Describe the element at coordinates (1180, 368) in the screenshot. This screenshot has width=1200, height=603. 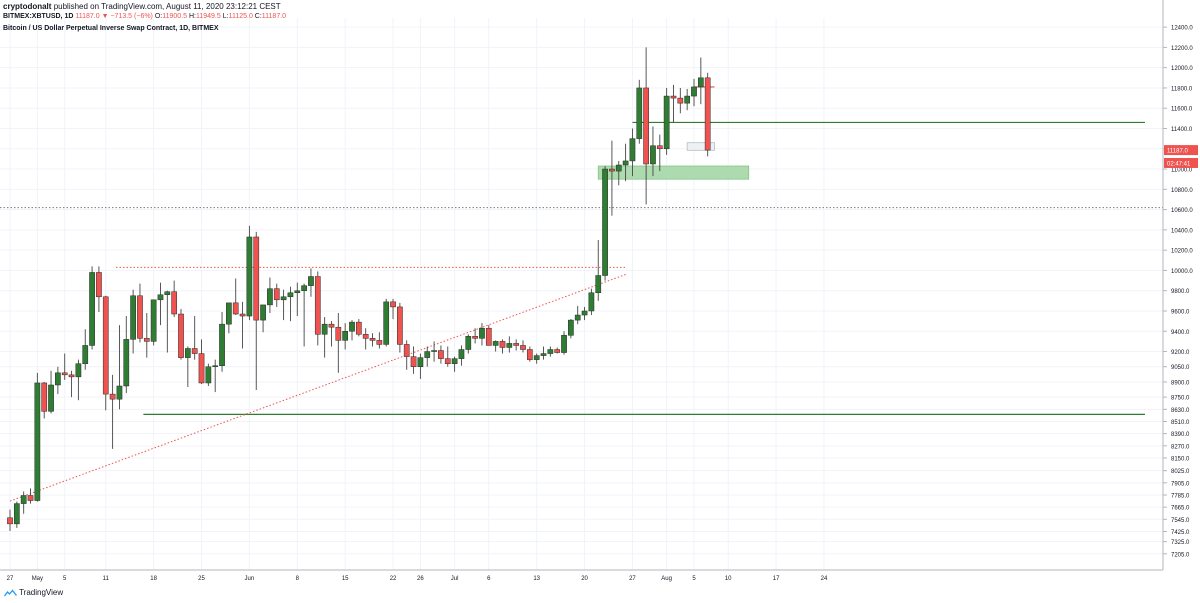
I see `y-tick-label: 9050.0` at that location.